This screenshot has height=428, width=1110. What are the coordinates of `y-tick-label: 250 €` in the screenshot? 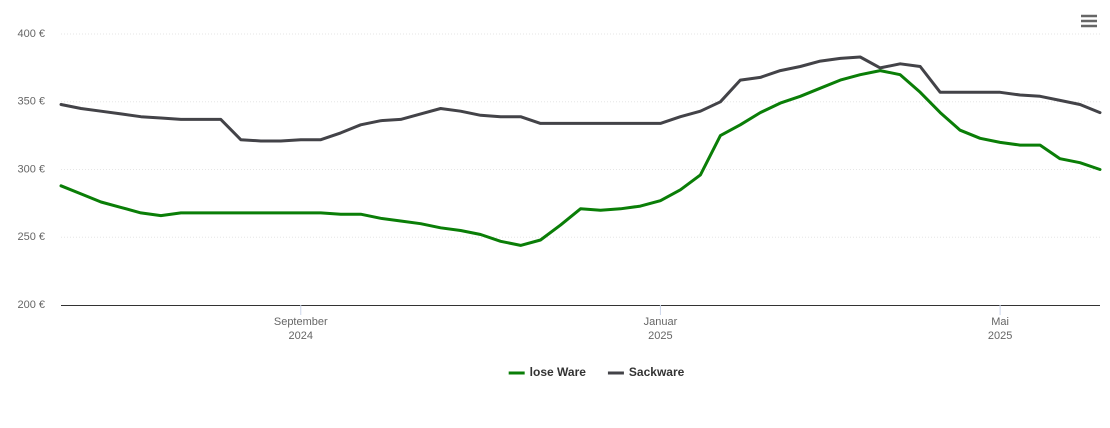 It's located at (31, 237).